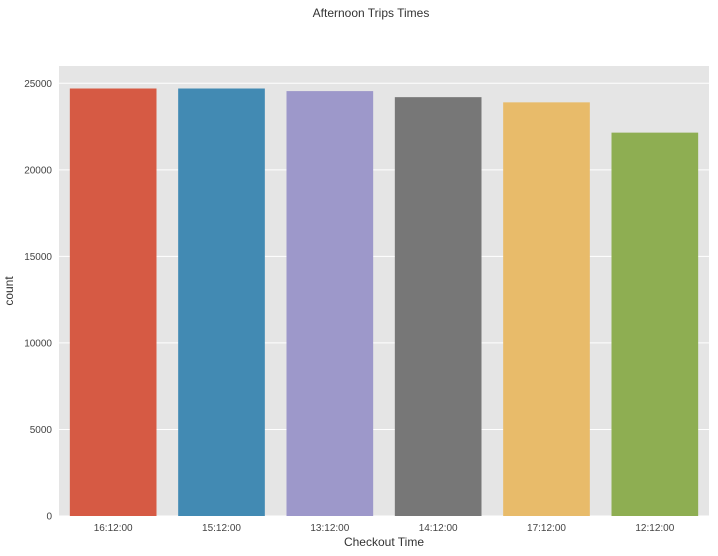  I want to click on y-tick-labels: 0 5000 10000 15000 20000 25000, so click(38, 301).